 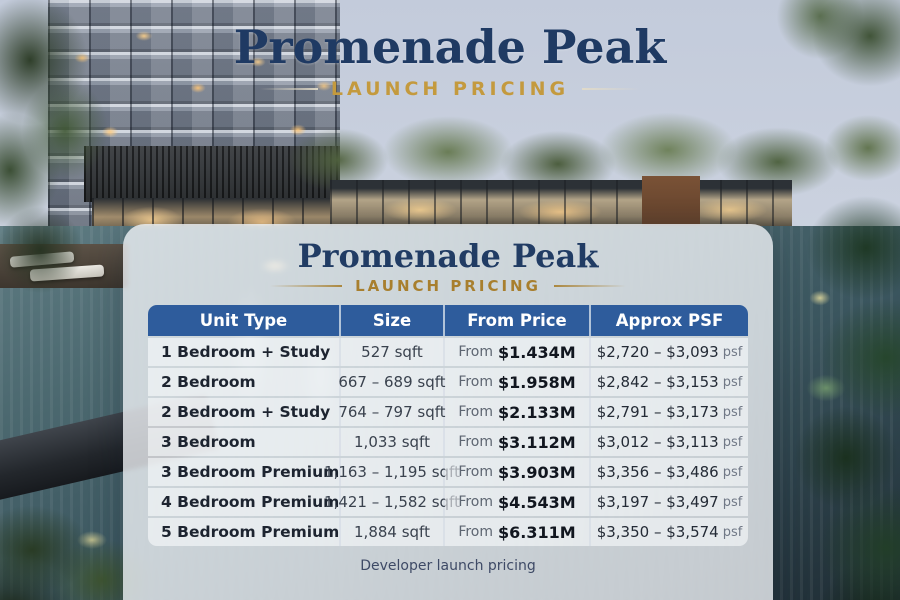 What do you see at coordinates (244, 321) in the screenshot?
I see `header-unit-type: Unit Type` at bounding box center [244, 321].